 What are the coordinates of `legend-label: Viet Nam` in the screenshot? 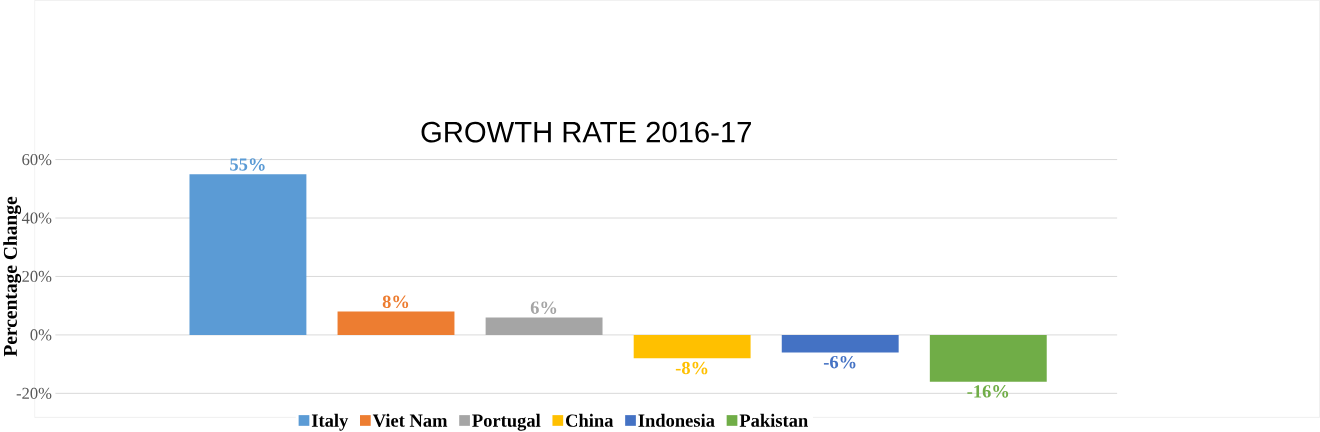 It's located at (410, 420).